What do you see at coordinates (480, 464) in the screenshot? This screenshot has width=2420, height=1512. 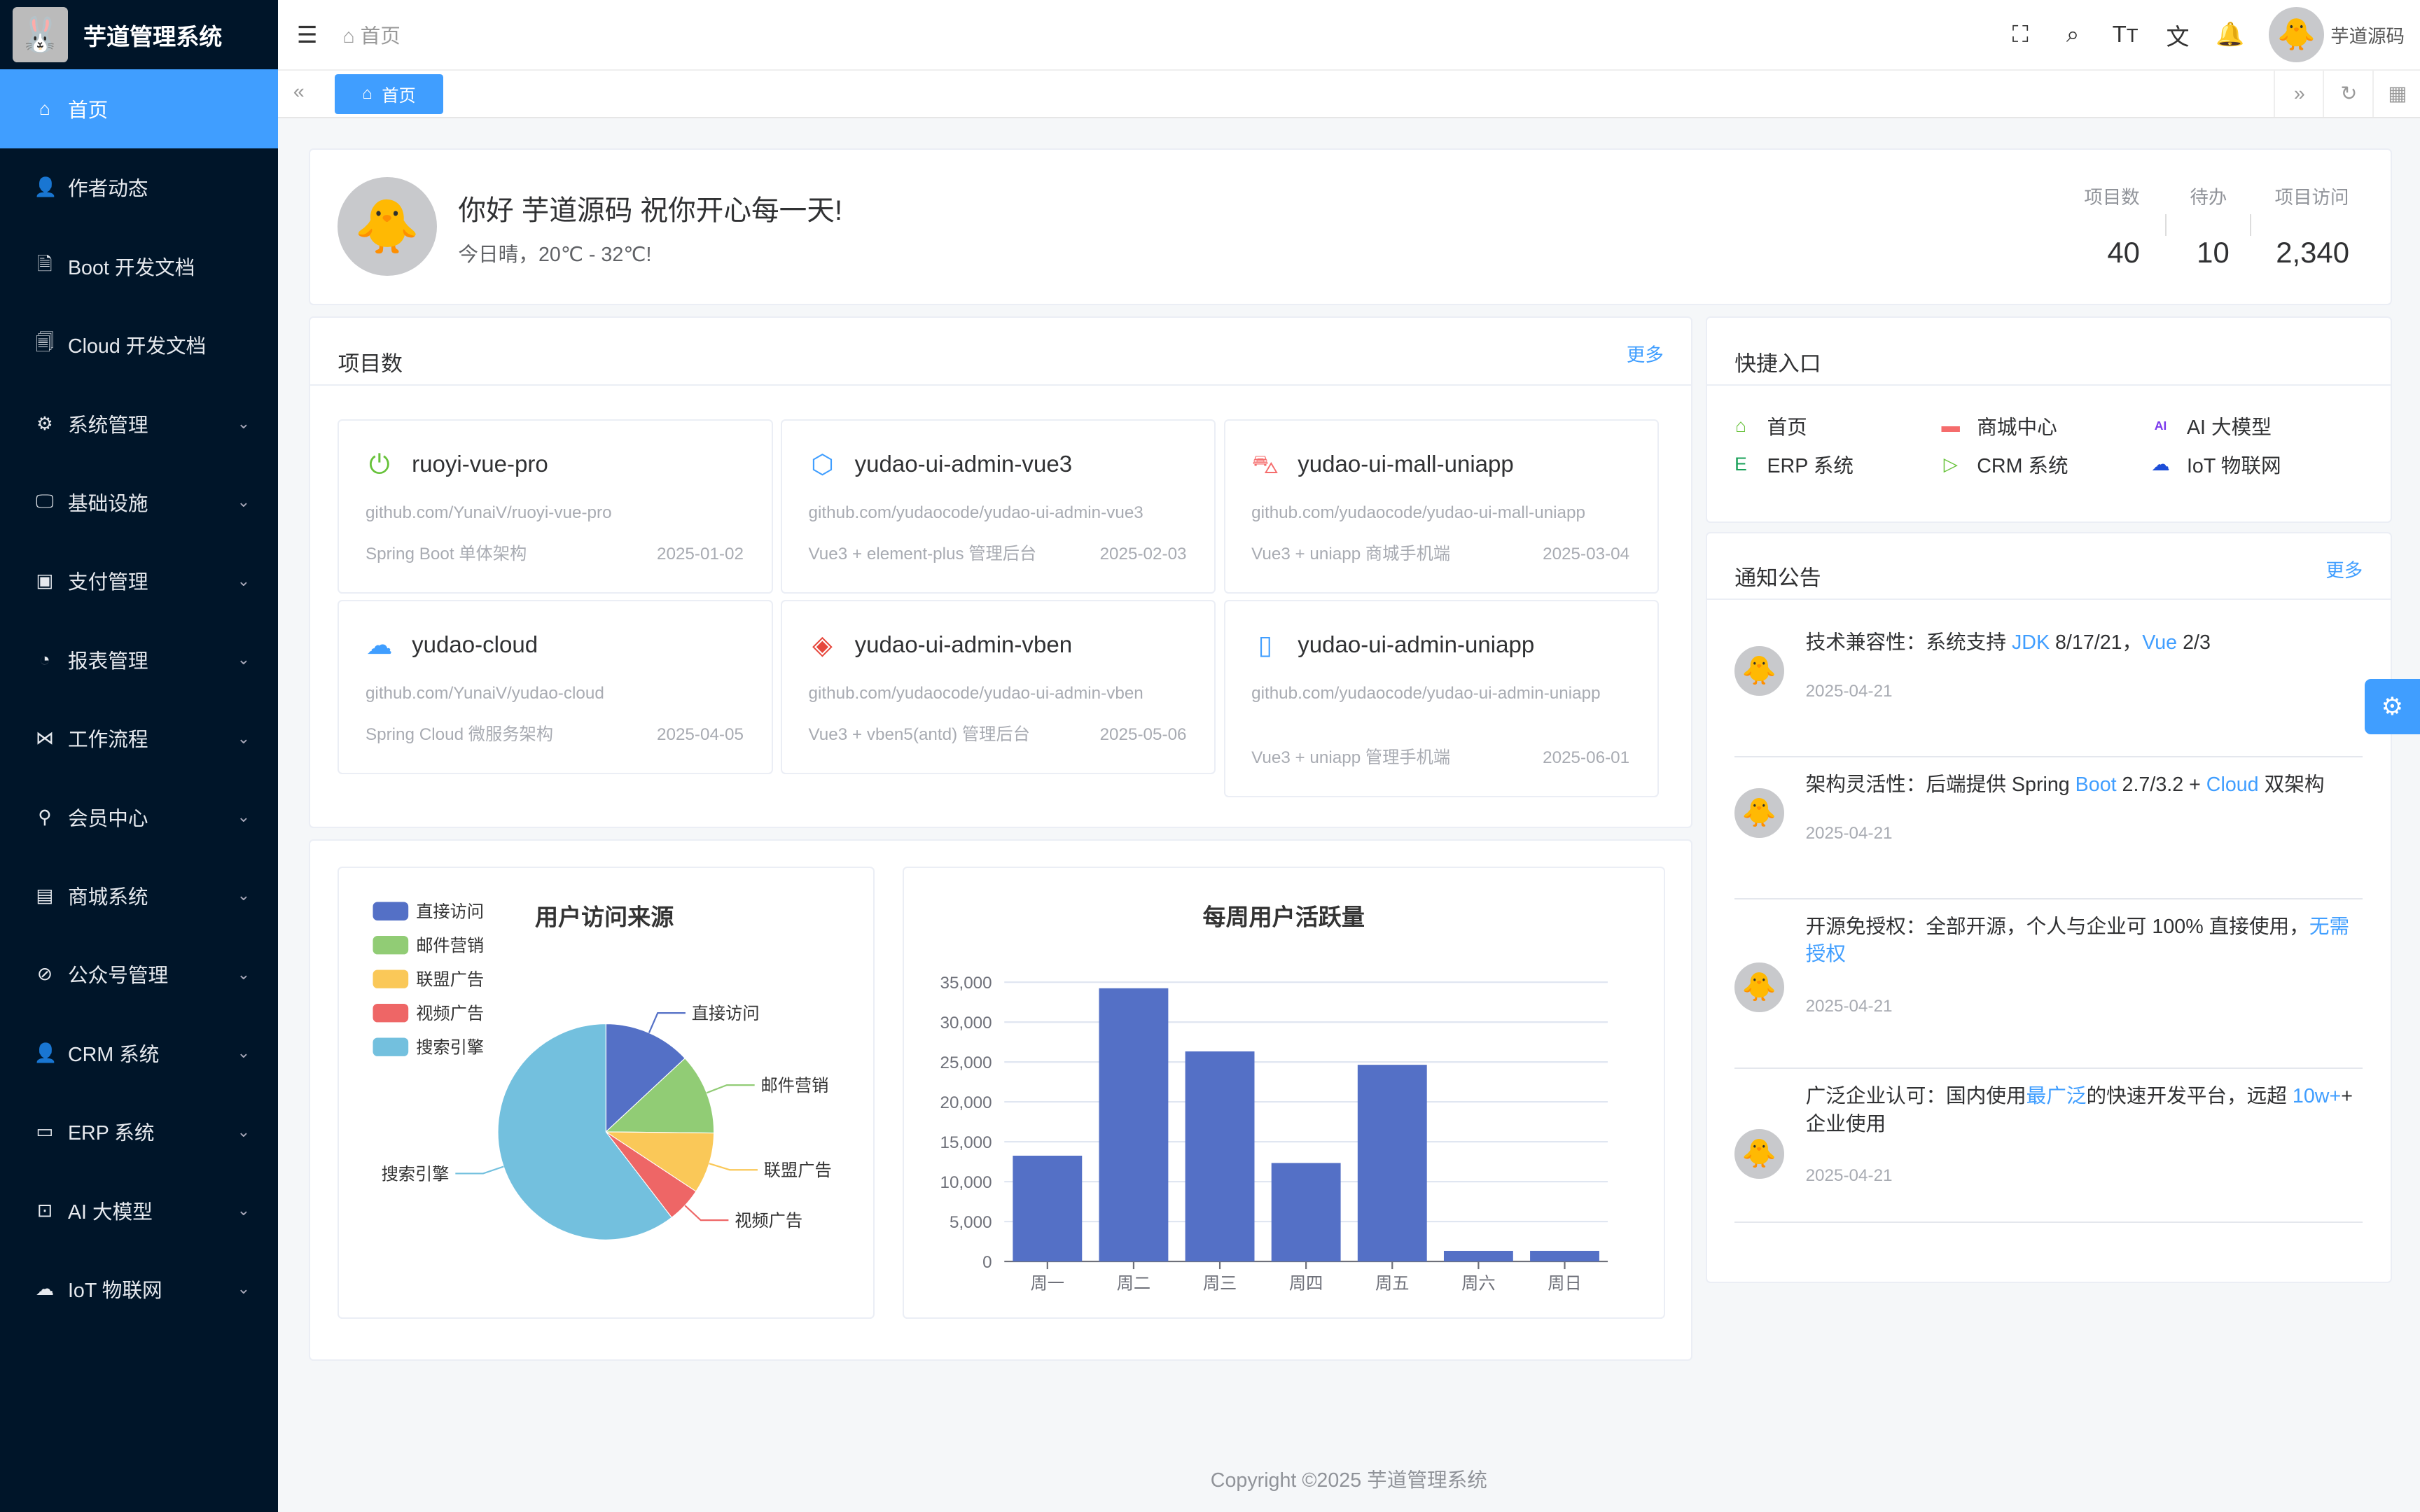 I see `project-name: ruoyi-vue-pro` at bounding box center [480, 464].